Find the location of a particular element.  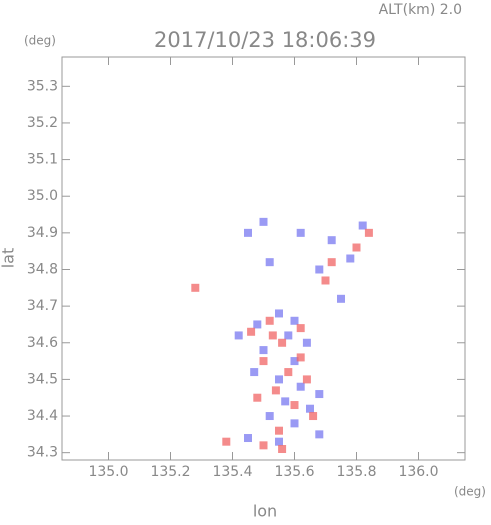

x-tick-label: 135.8 is located at coordinates (356, 472).